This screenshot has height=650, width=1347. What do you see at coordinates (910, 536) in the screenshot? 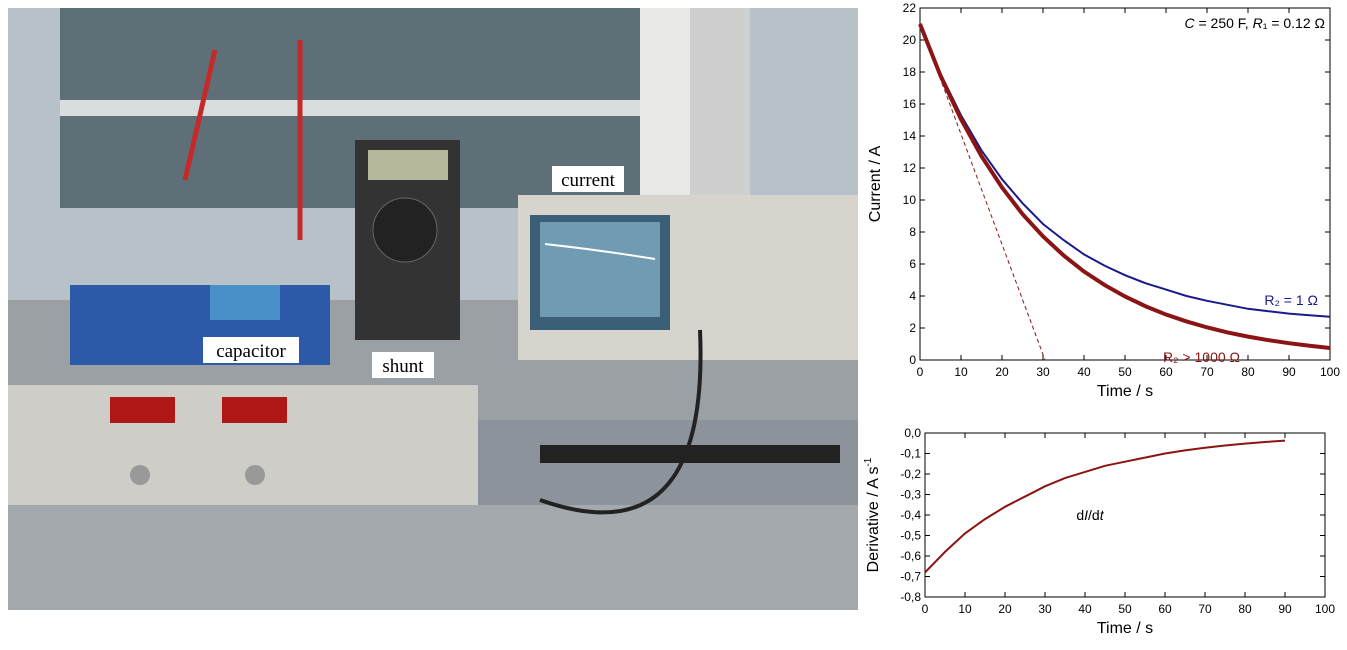
I see `y-tick-label: -0,5` at bounding box center [910, 536].